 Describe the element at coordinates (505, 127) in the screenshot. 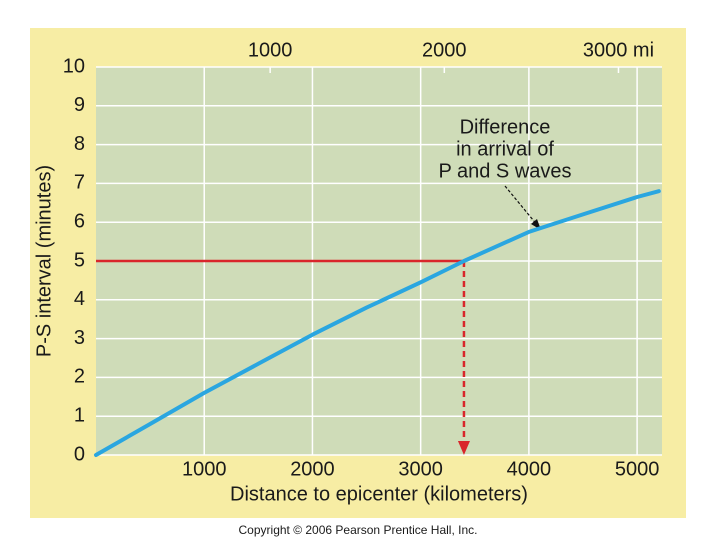

I see `annotation-line: Difference` at that location.